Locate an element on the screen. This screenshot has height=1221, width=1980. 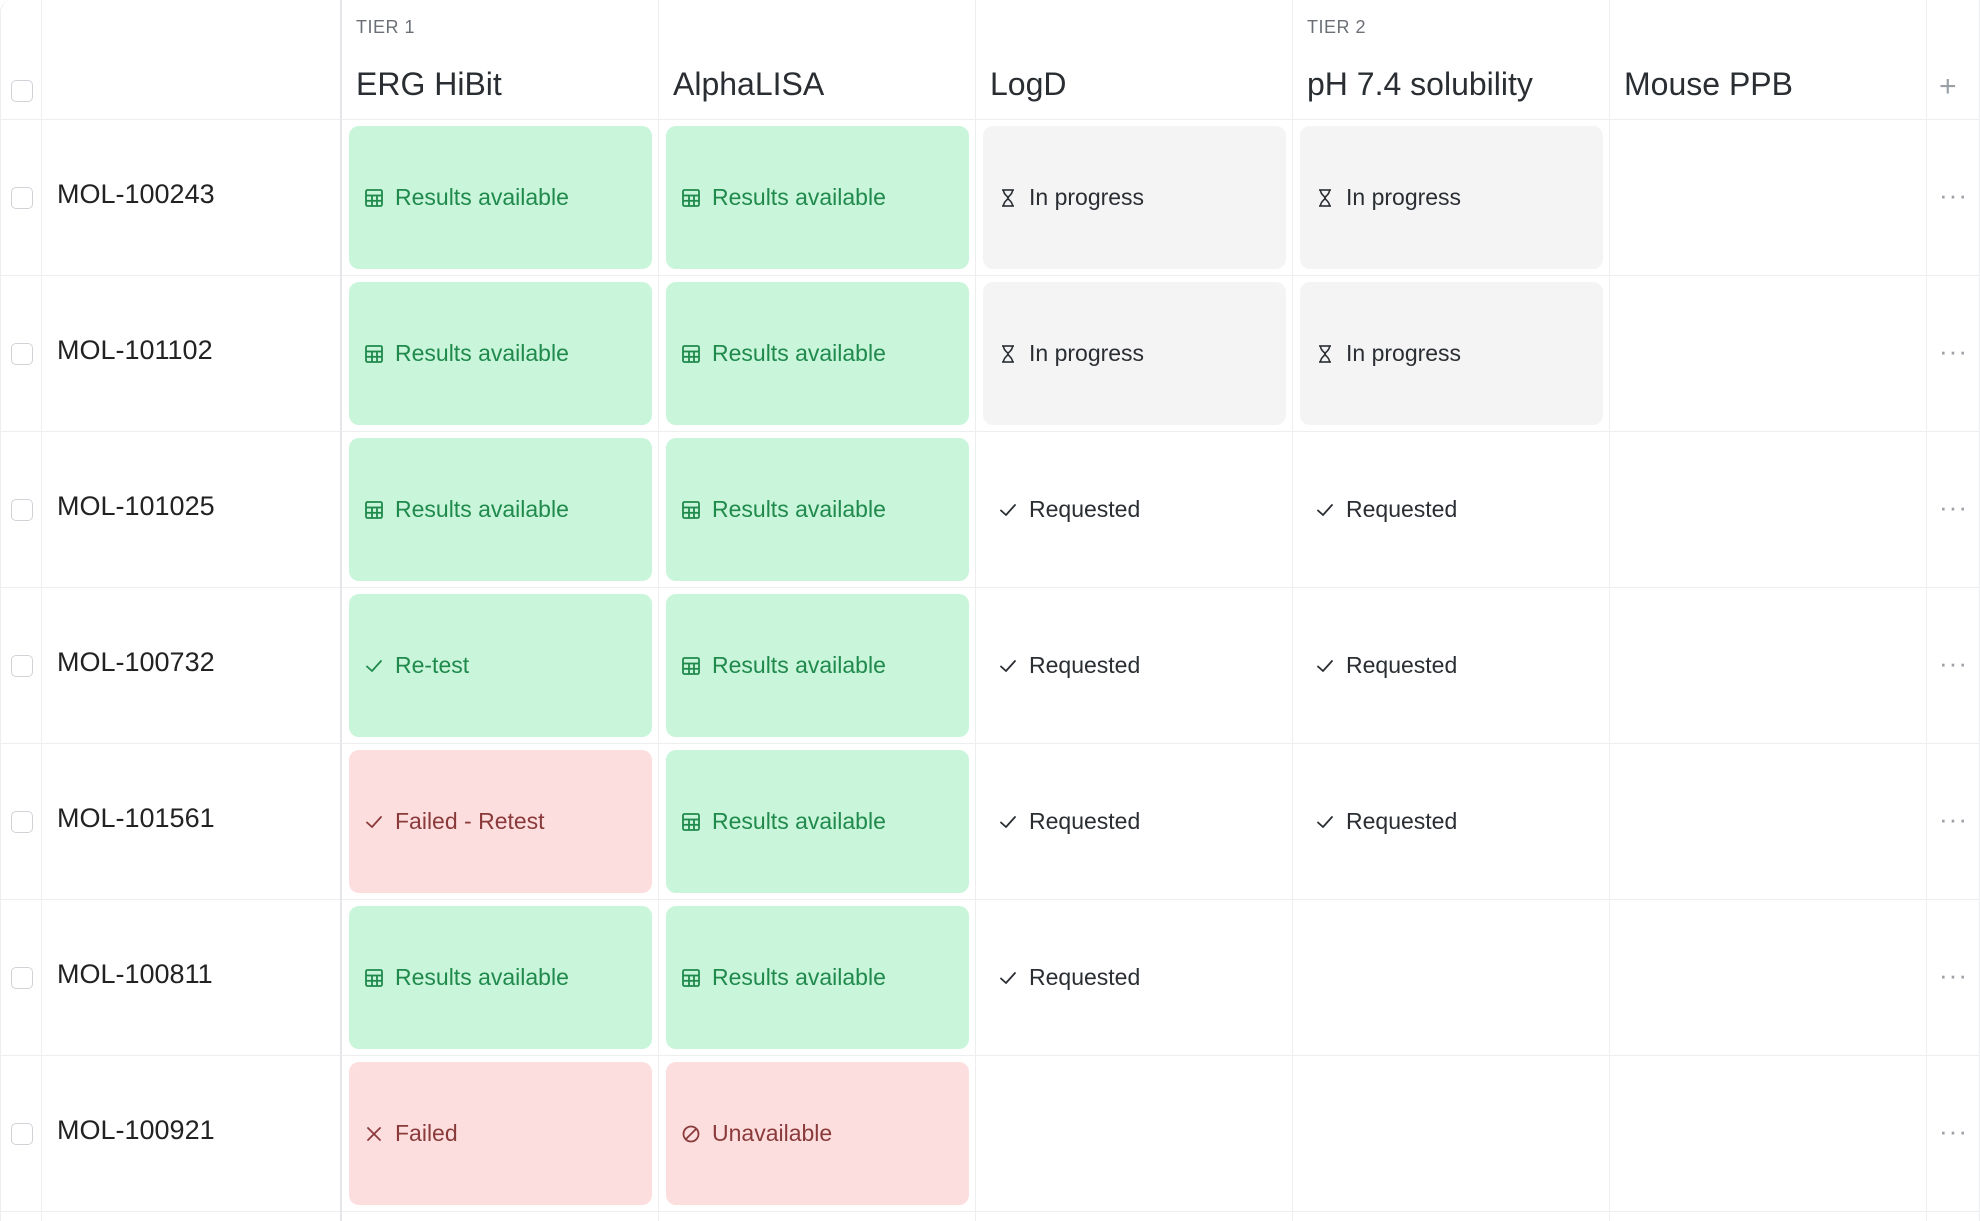
status-badge: Re-test is located at coordinates (500, 665).